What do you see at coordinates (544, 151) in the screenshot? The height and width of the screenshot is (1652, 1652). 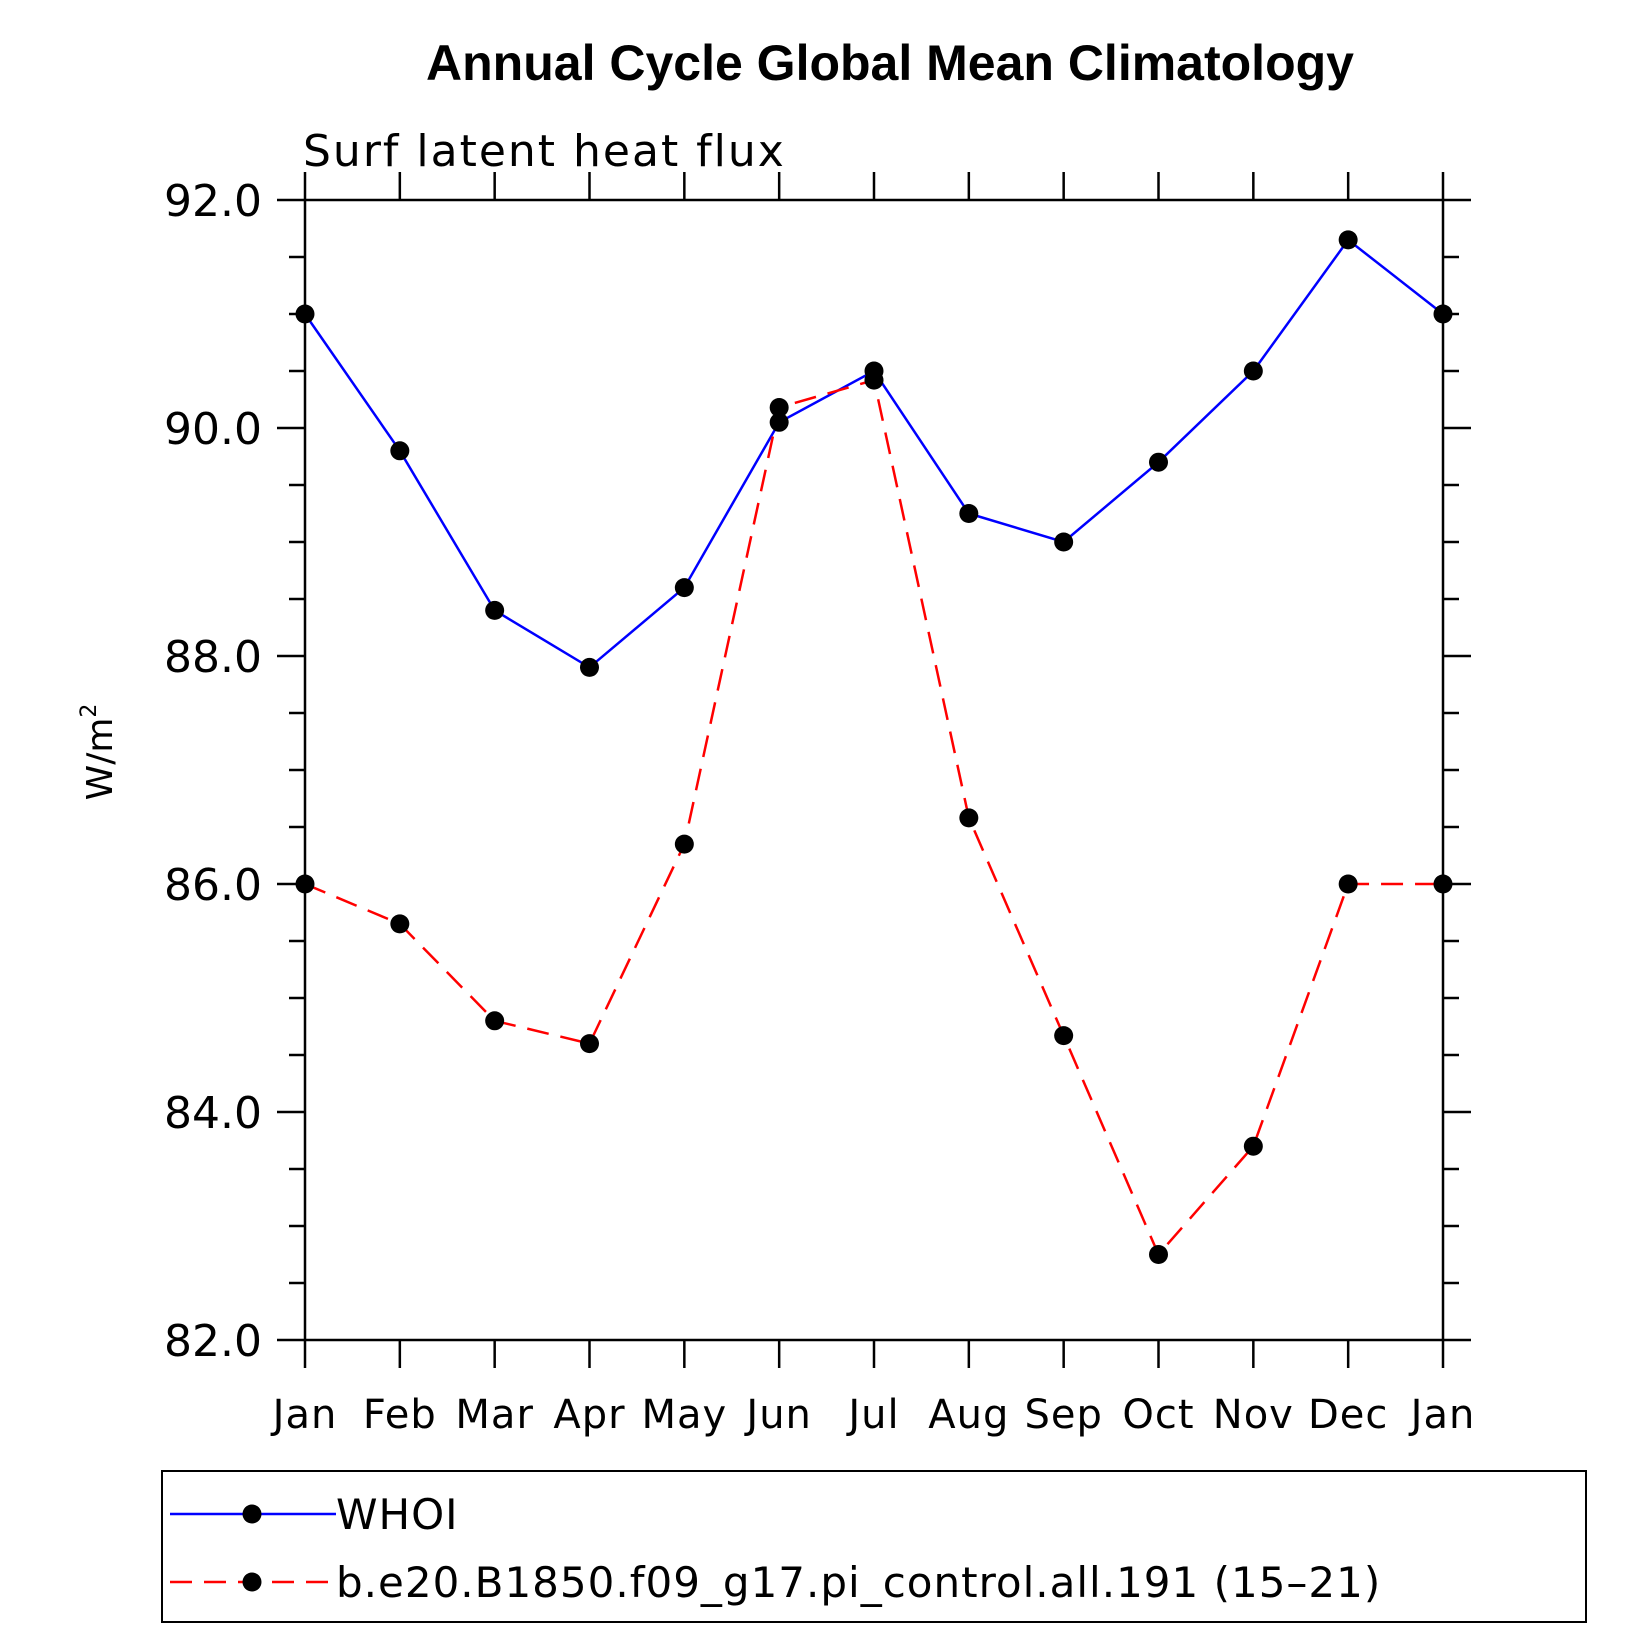 I see `chart-subtitle: Surf latent heat flux` at bounding box center [544, 151].